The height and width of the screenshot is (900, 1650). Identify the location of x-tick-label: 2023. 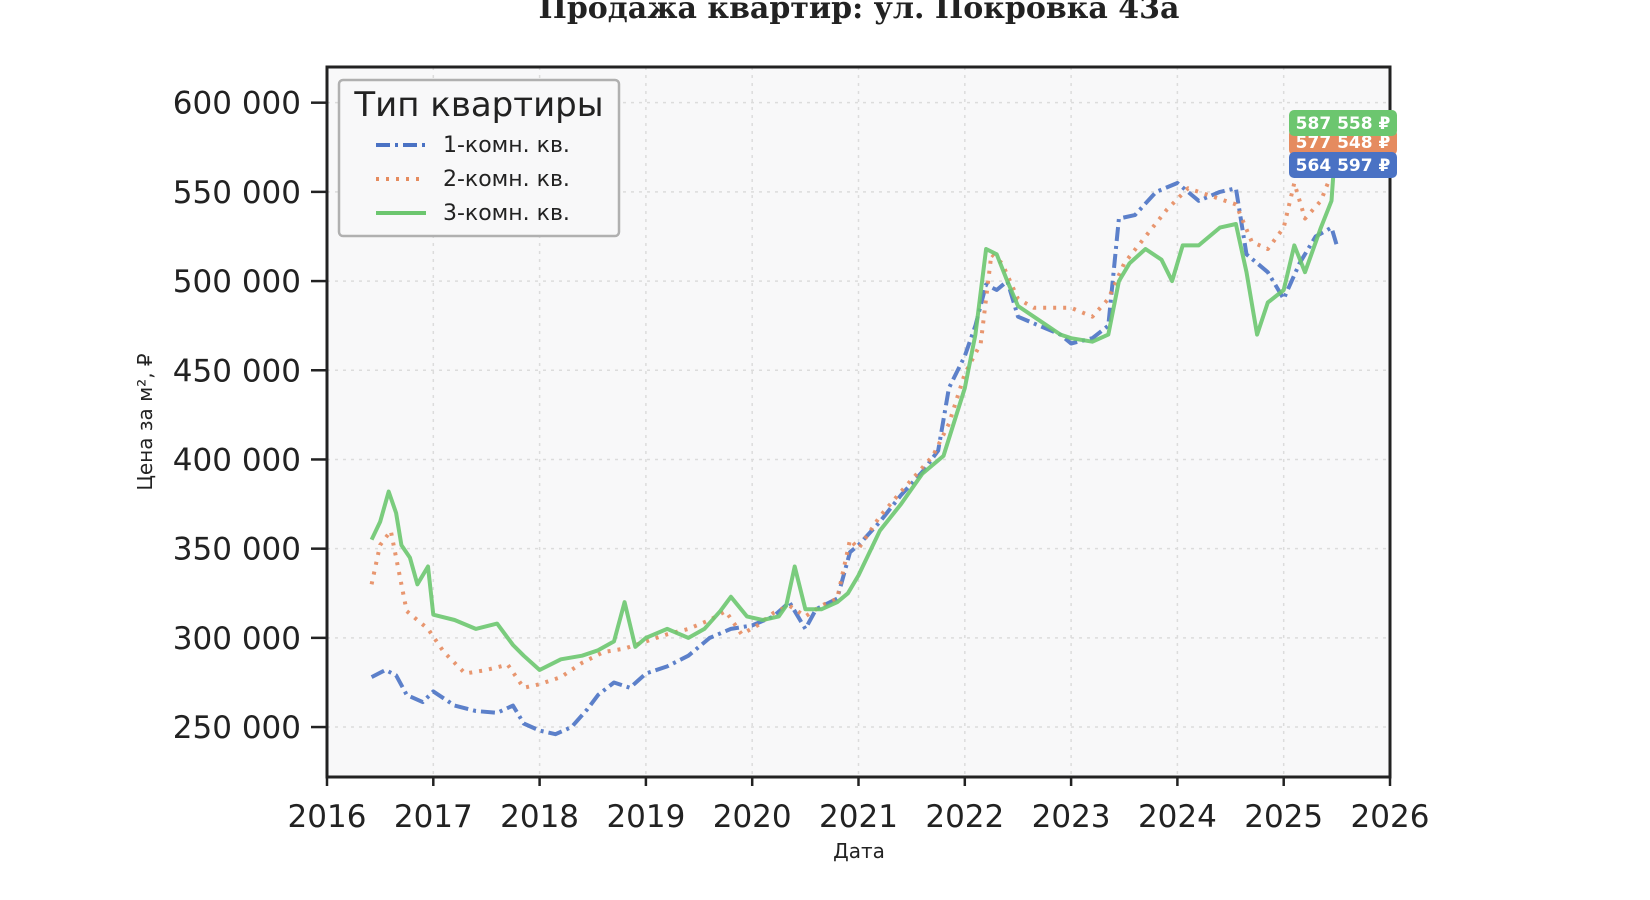
(1071, 817).